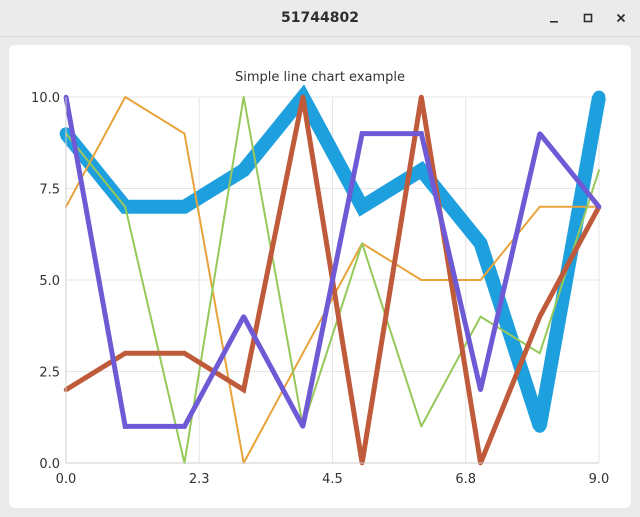  What do you see at coordinates (49, 281) in the screenshot?
I see `y-tick-label: 5.0` at bounding box center [49, 281].